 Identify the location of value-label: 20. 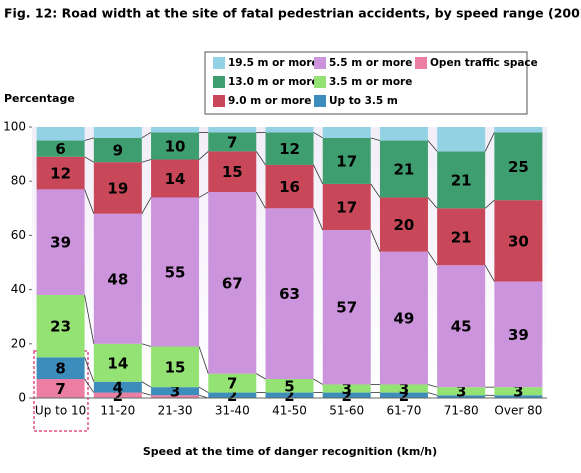
(404, 225).